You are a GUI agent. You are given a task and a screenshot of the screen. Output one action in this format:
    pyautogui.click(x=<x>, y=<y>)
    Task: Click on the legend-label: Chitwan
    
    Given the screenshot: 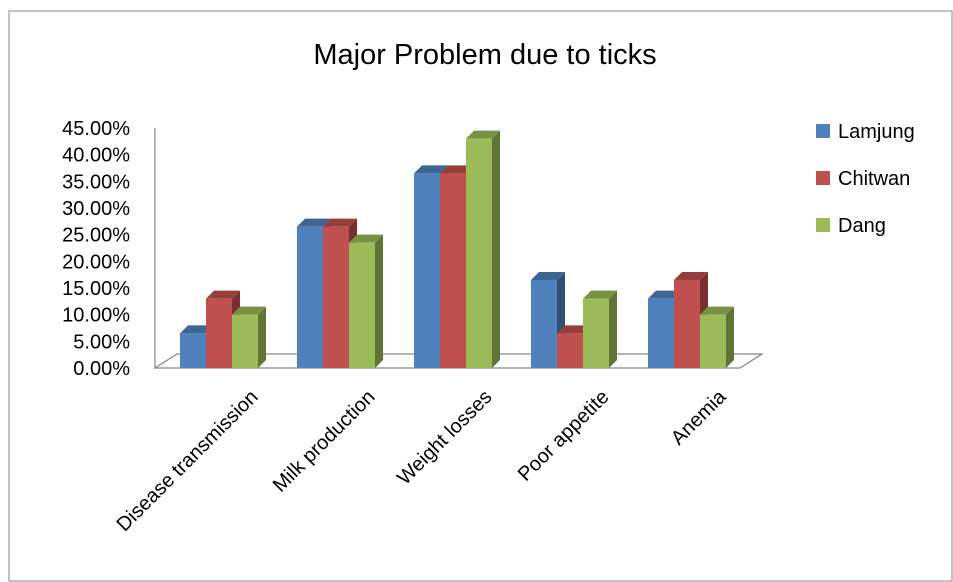 What is the action you would take?
    pyautogui.click(x=874, y=179)
    